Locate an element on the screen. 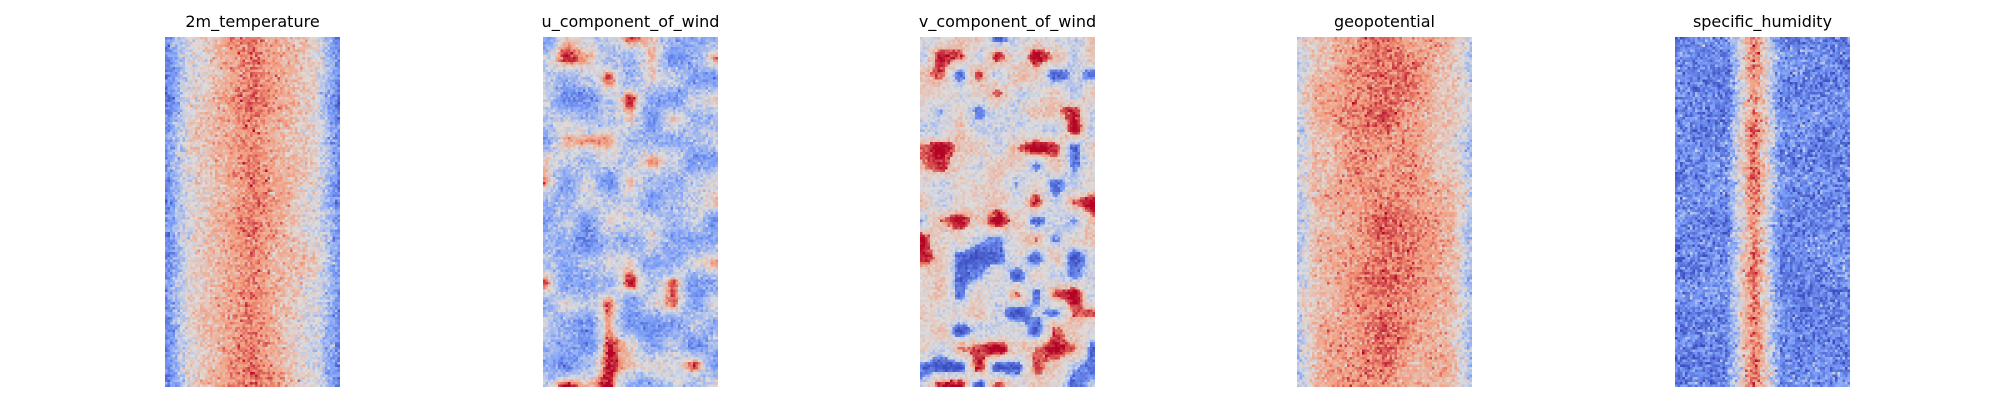 The image size is (2000, 400). panel-title: geopotential is located at coordinates (1384, 21).